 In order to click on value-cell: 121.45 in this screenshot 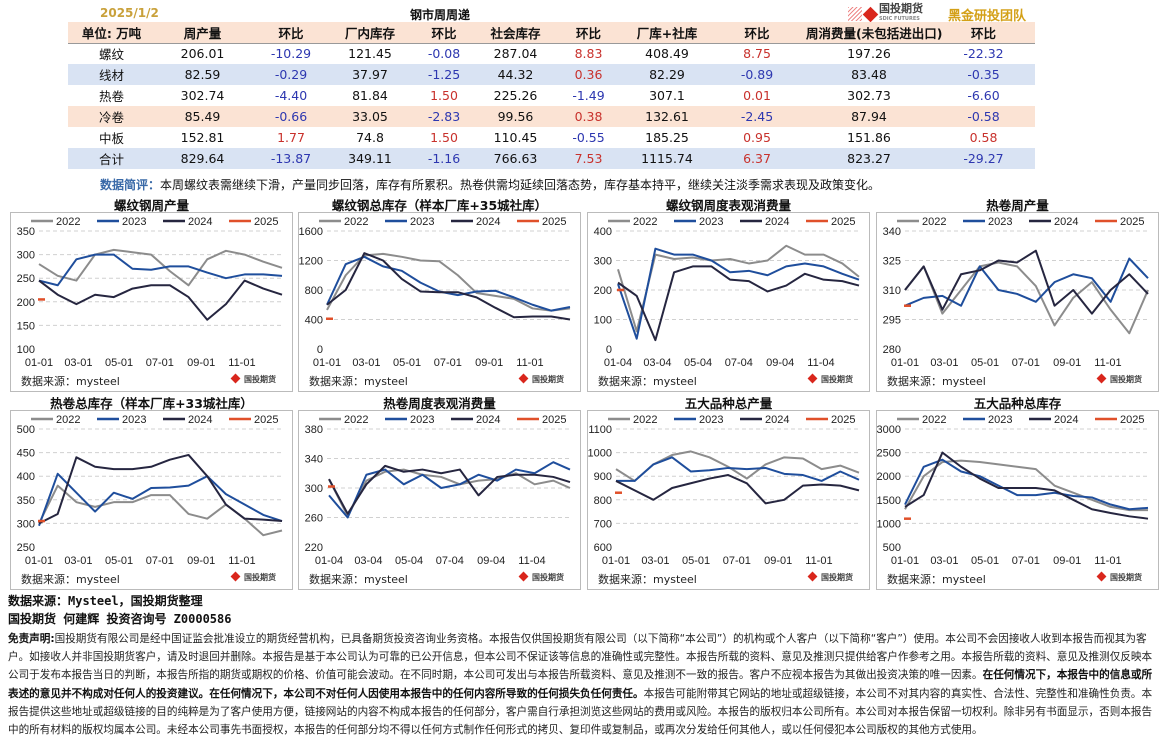, I will do `click(370, 54)`.